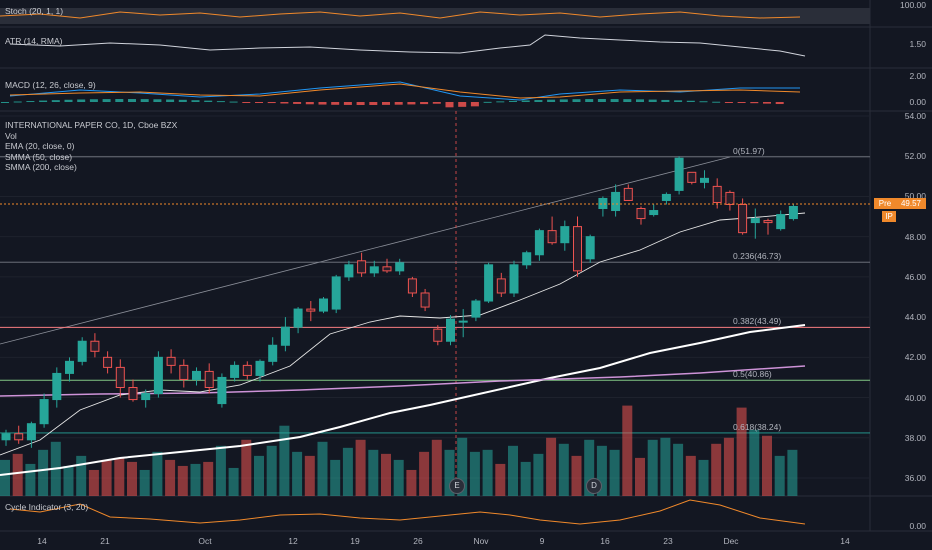  Describe the element at coordinates (40, 146) in the screenshot. I see `ema-legend: EMA (20, close, 0)` at that location.